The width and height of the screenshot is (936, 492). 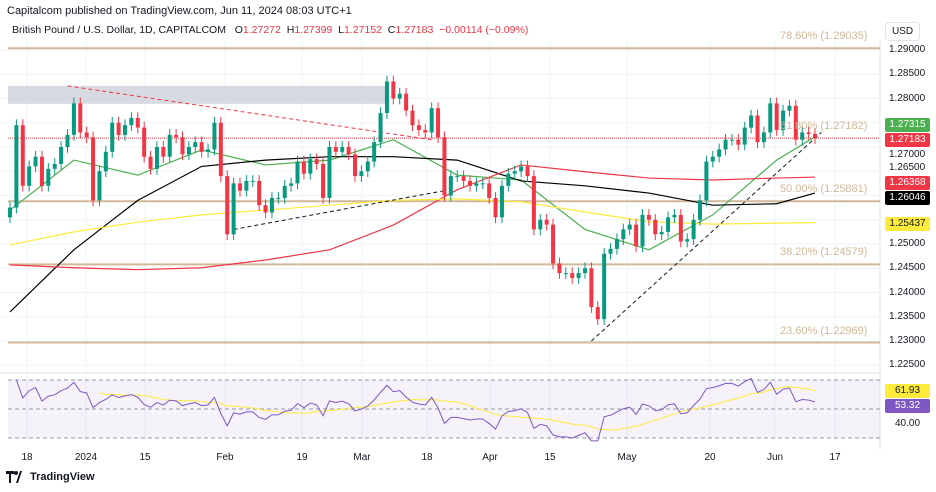 What do you see at coordinates (907, 340) in the screenshot?
I see `price-axis-label: 1.23000` at bounding box center [907, 340].